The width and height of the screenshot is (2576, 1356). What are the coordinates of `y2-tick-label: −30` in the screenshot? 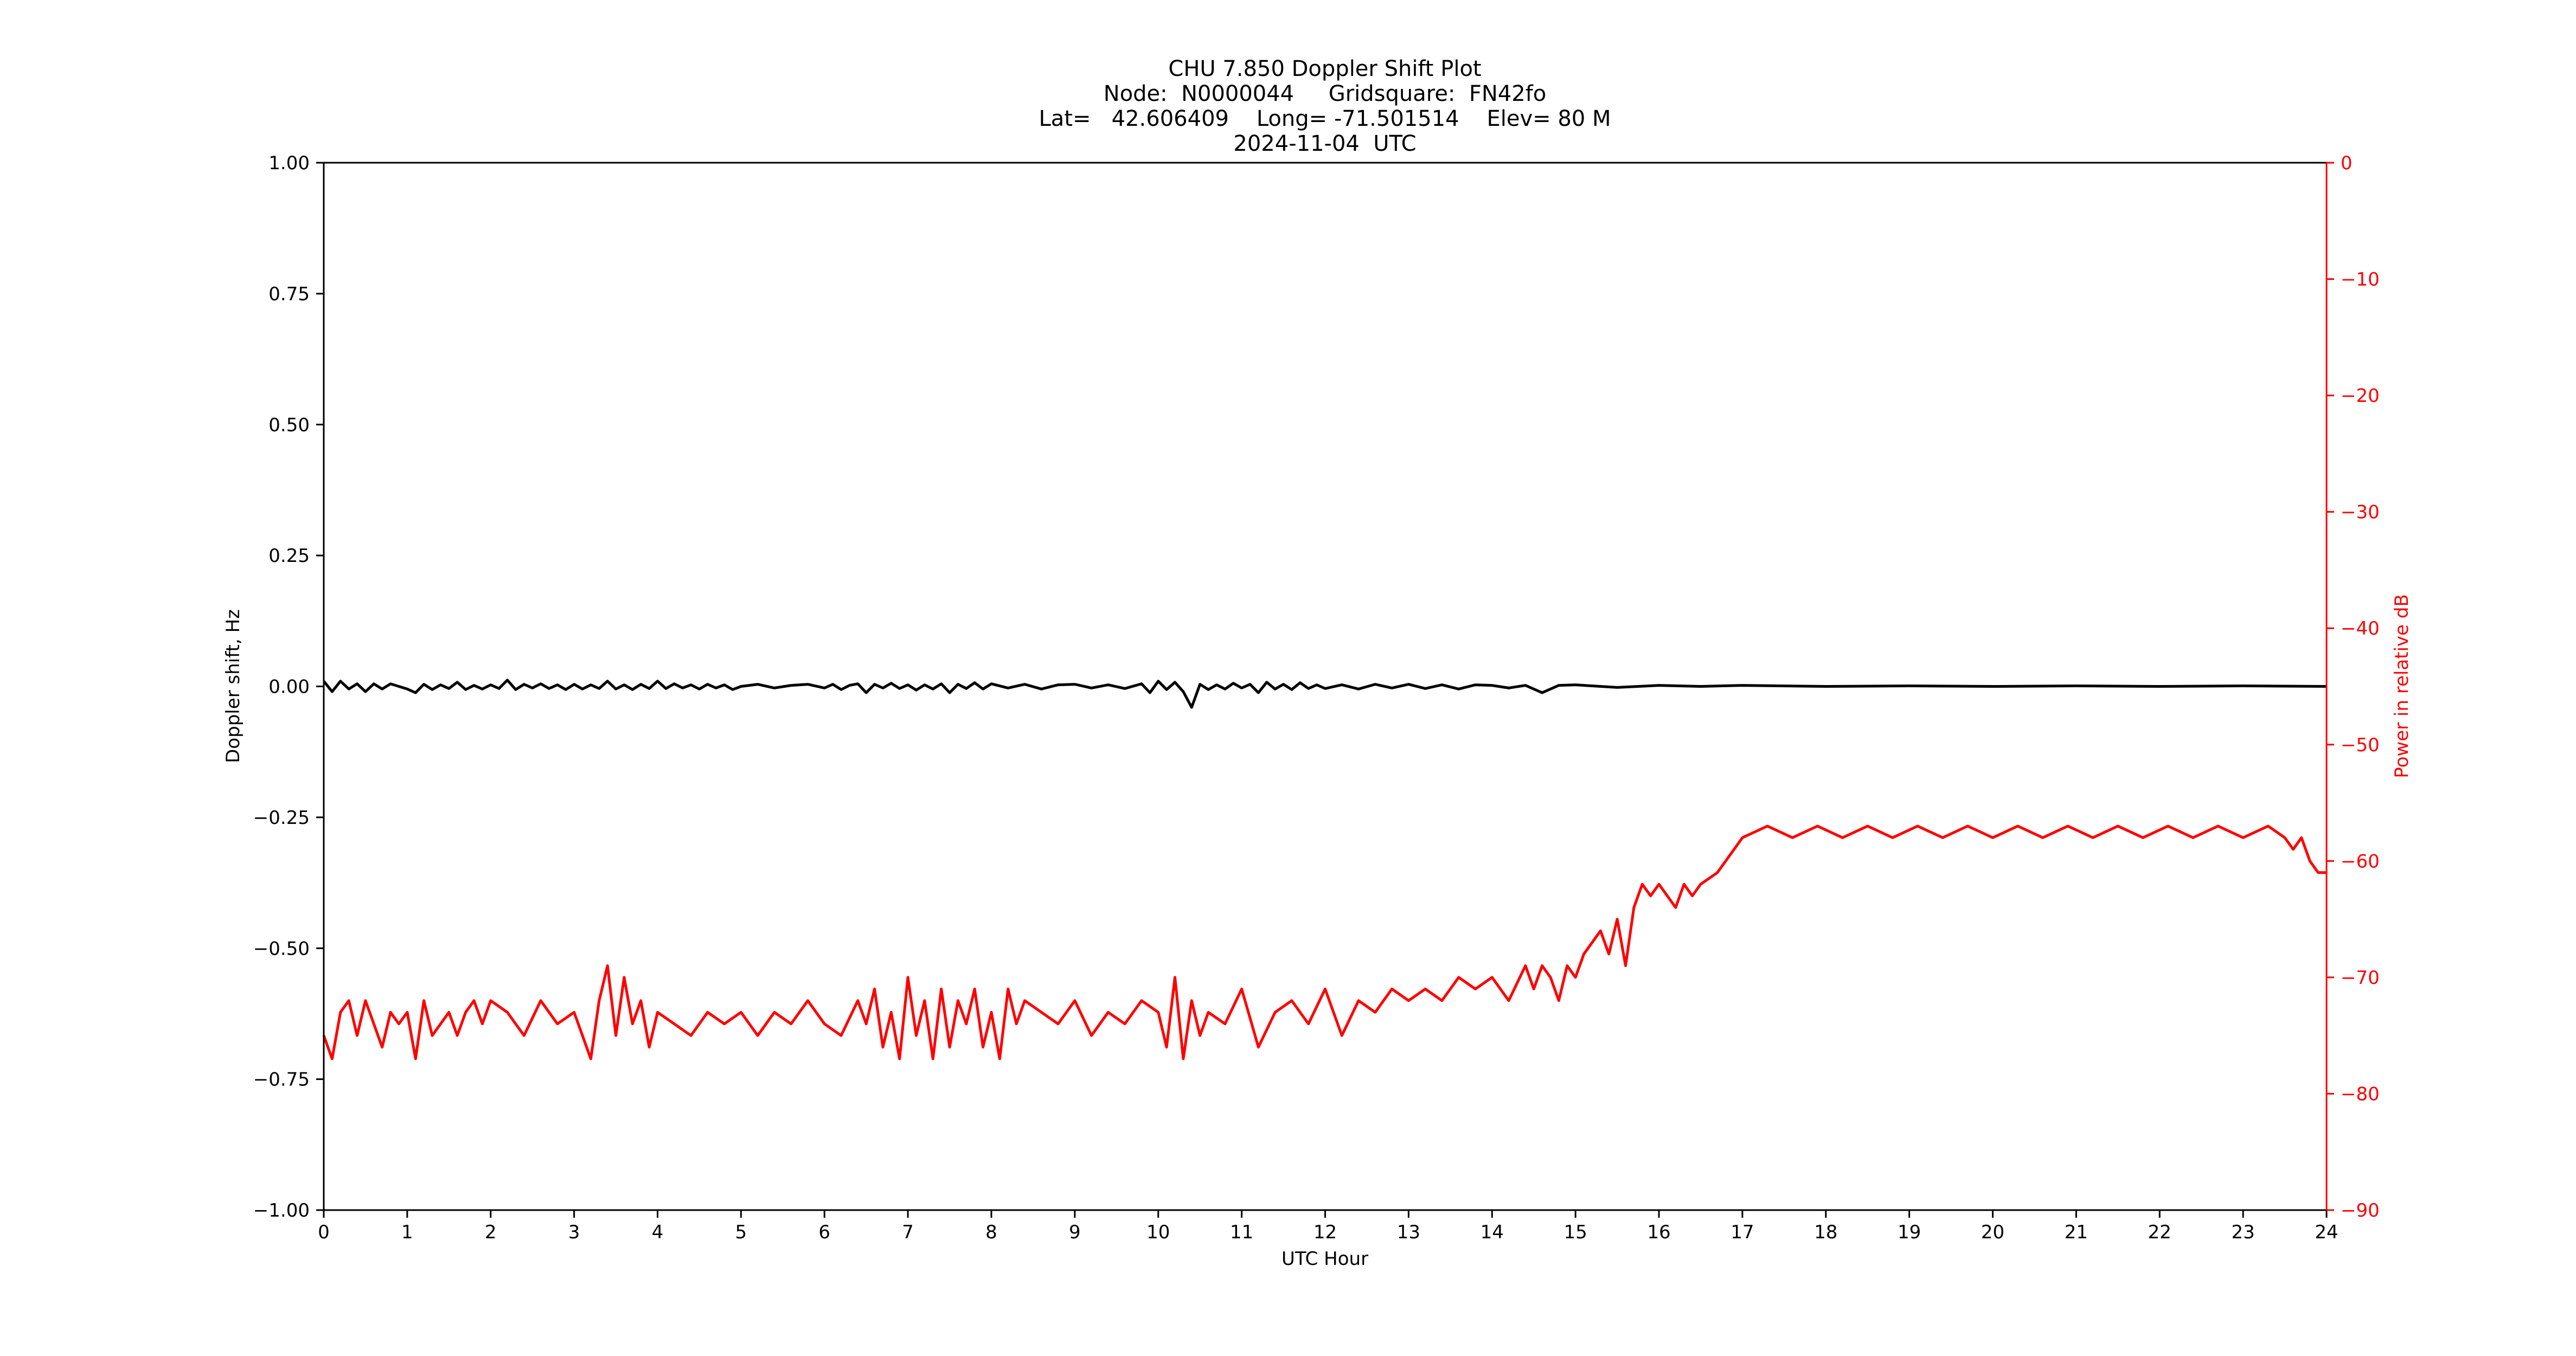 It's located at (2360, 512).